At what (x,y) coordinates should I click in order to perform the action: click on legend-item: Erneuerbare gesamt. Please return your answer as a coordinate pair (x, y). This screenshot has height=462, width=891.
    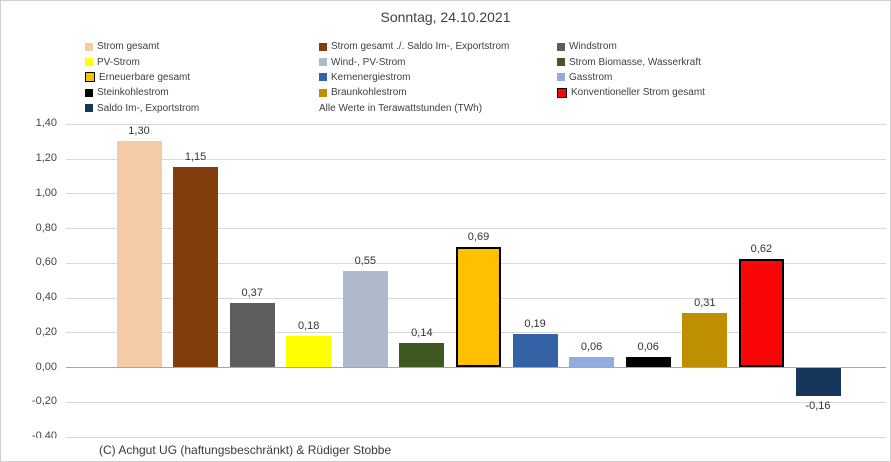
    Looking at the image, I should click on (202, 77).